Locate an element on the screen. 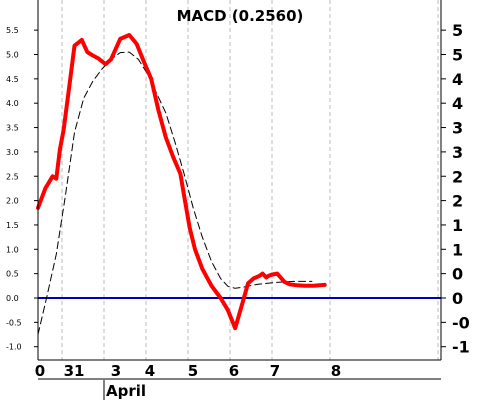 The image size is (480, 400). y-tick-label-left: 1.0 is located at coordinates (12, 249).